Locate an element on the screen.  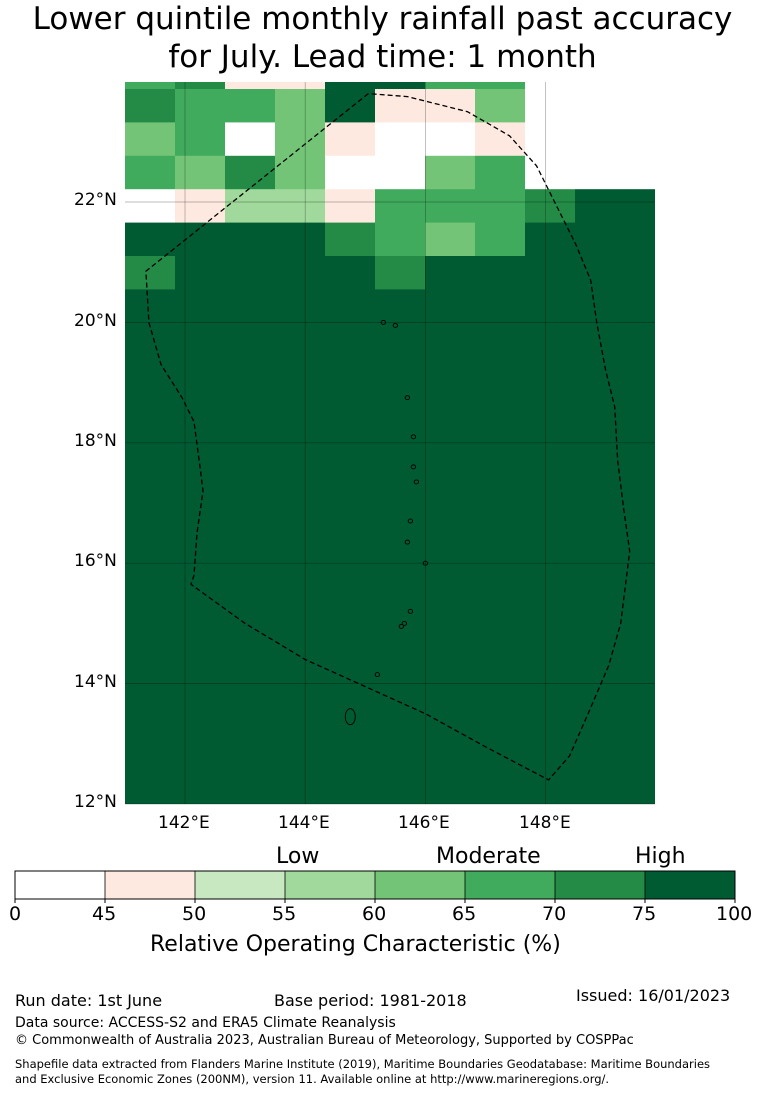
colorbar is located at coordinates (375, 886).